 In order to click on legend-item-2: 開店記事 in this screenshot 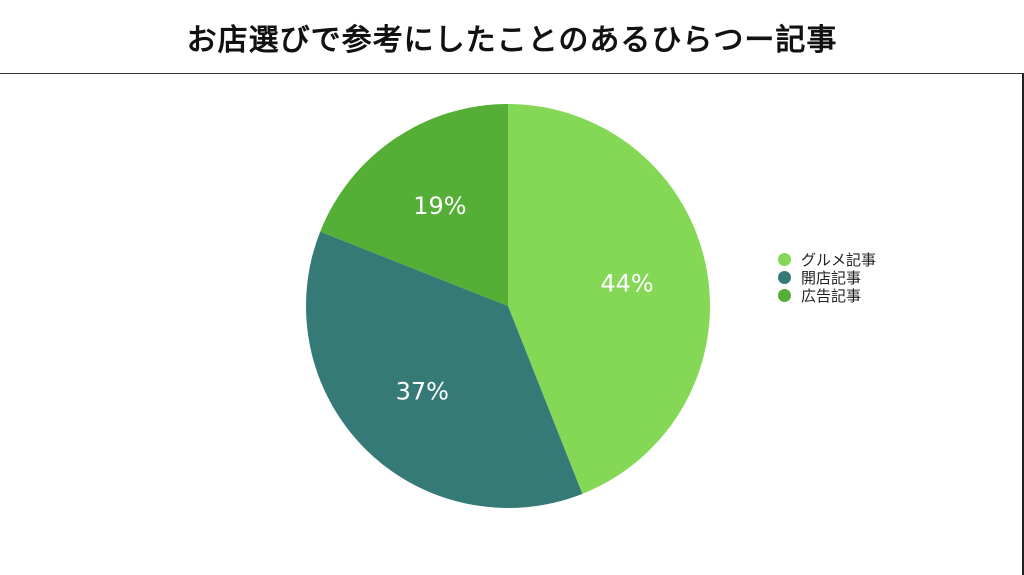, I will do `click(827, 277)`.